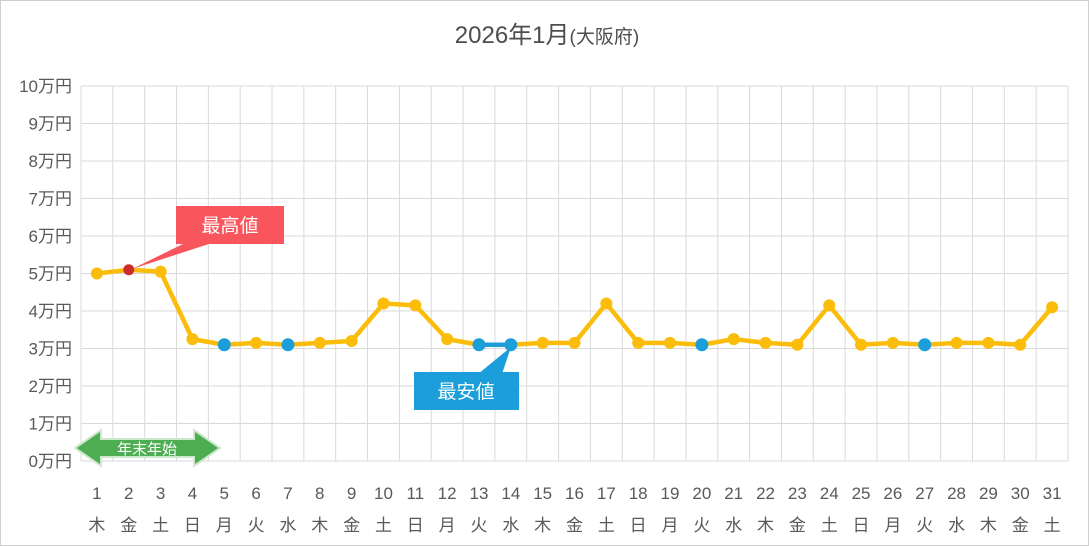 This screenshot has height=546, width=1089. I want to click on x-axis-day-label: 8, so click(319, 493).